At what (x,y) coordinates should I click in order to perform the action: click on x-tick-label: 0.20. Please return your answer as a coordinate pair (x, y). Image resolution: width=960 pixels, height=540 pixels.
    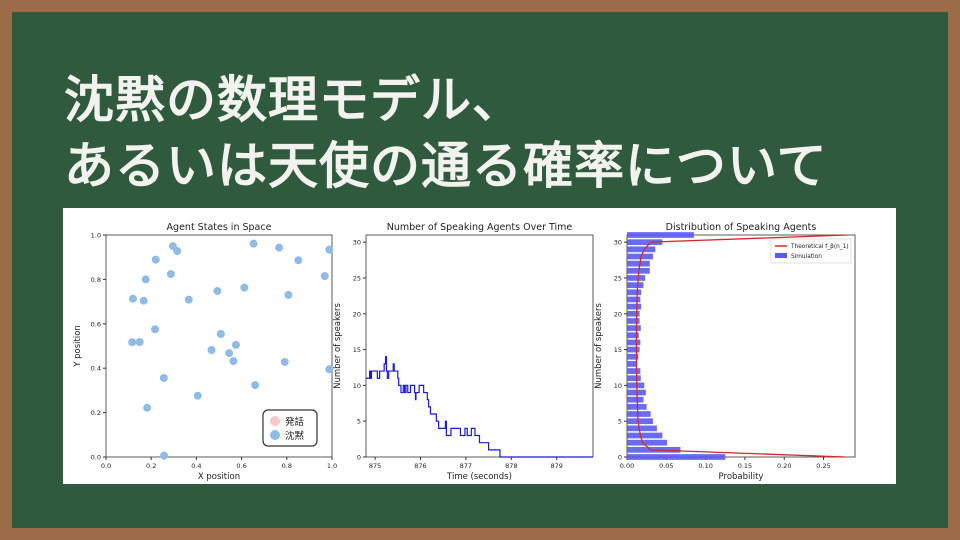
    Looking at the image, I should click on (784, 466).